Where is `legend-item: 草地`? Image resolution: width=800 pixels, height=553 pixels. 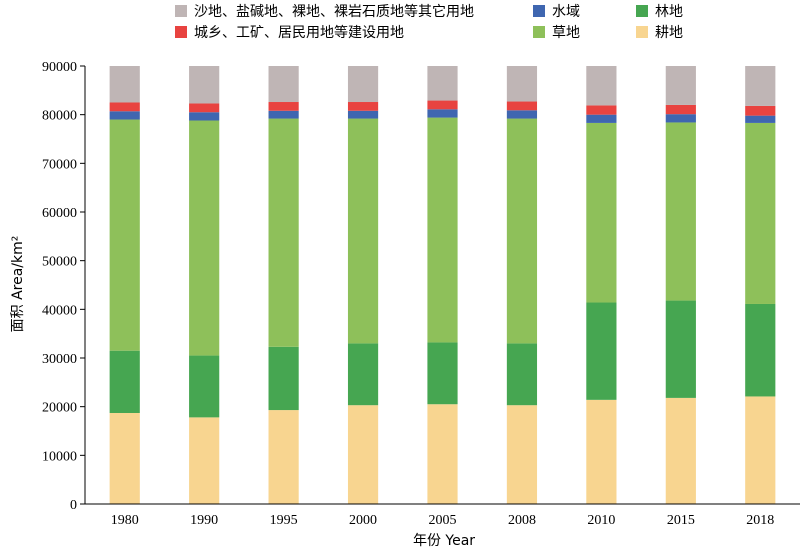
legend-item: 草地 is located at coordinates (556, 33).